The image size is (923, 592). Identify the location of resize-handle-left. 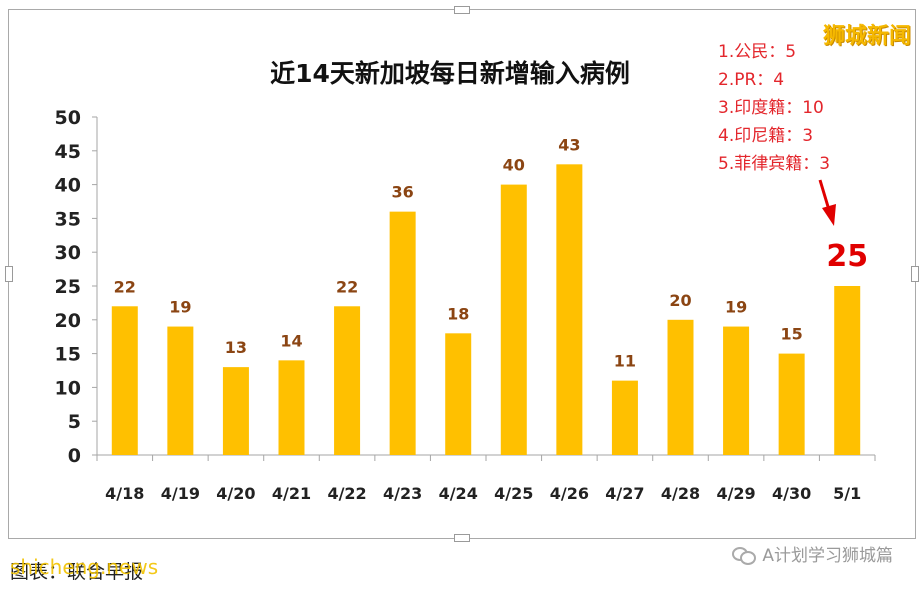
(9, 274).